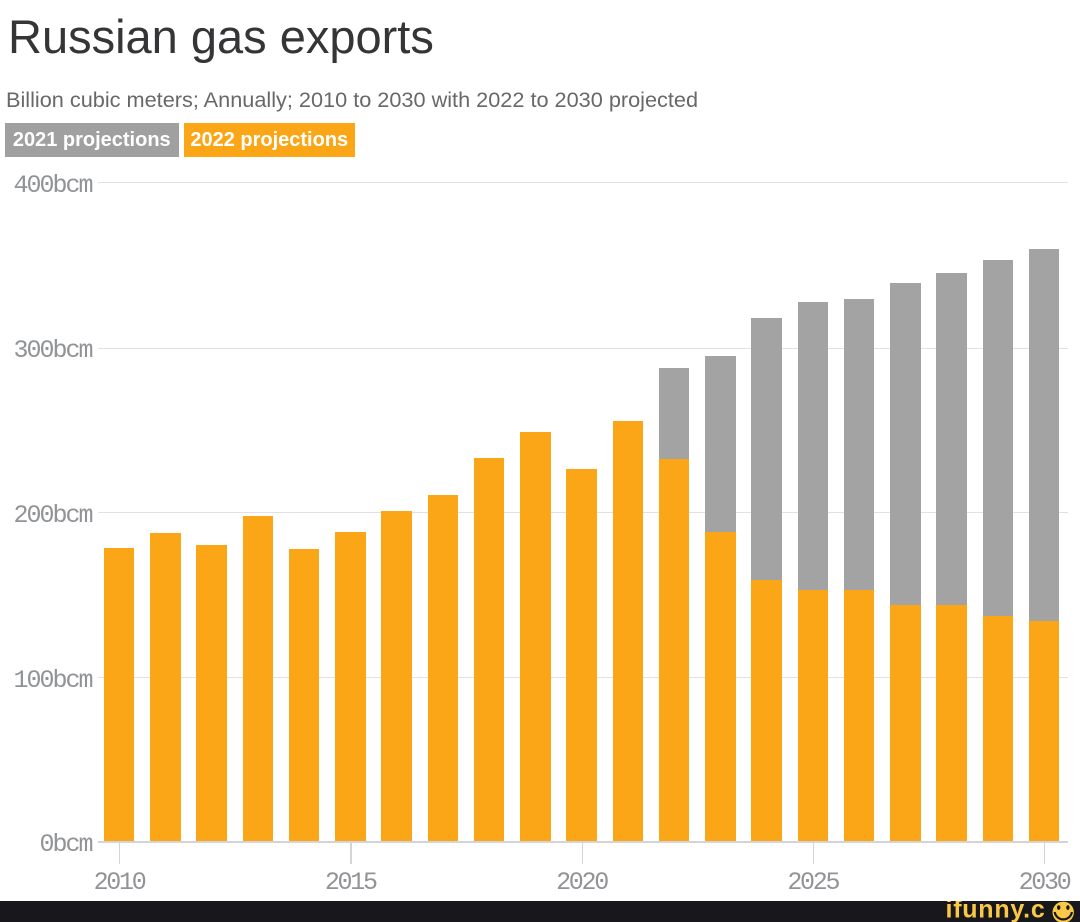 The image size is (1080, 922). What do you see at coordinates (996, 911) in the screenshot?
I see `svg-text: ifunny.c` at bounding box center [996, 911].